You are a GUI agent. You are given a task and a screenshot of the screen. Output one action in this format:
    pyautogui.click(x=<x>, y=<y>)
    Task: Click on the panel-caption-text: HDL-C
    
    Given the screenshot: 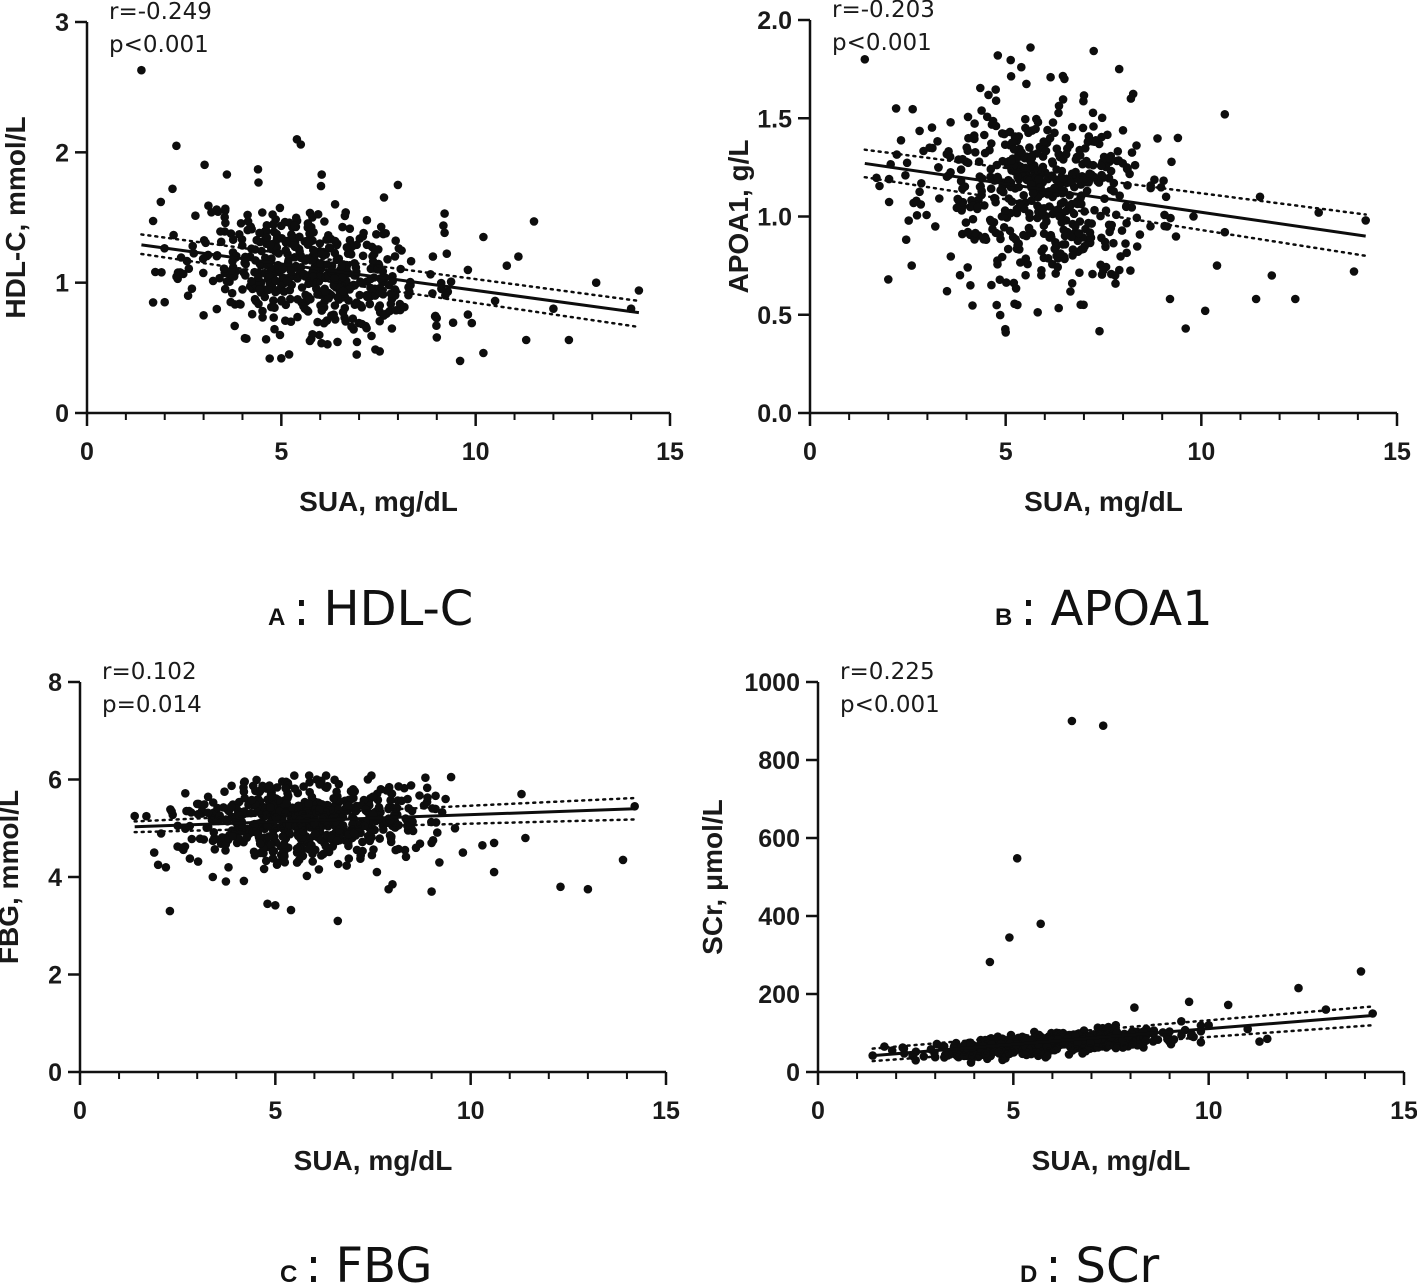 What is the action you would take?
    pyautogui.click(x=399, y=609)
    